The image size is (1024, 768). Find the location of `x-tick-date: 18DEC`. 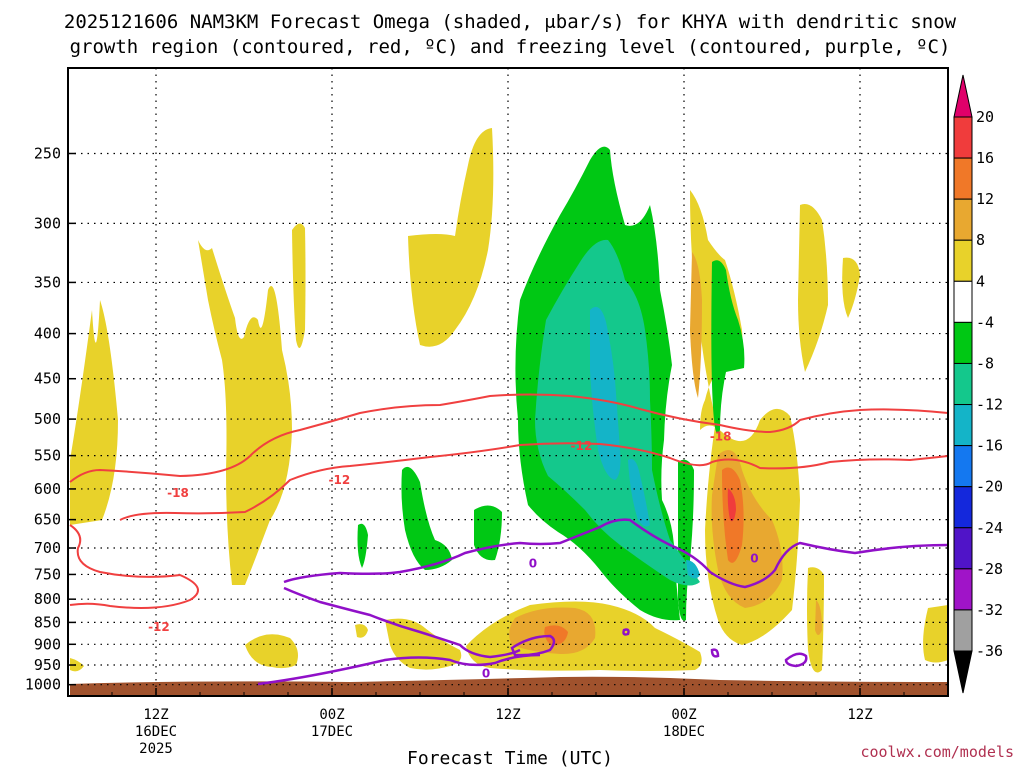

x-tick-date: 18DEC is located at coordinates (684, 732).